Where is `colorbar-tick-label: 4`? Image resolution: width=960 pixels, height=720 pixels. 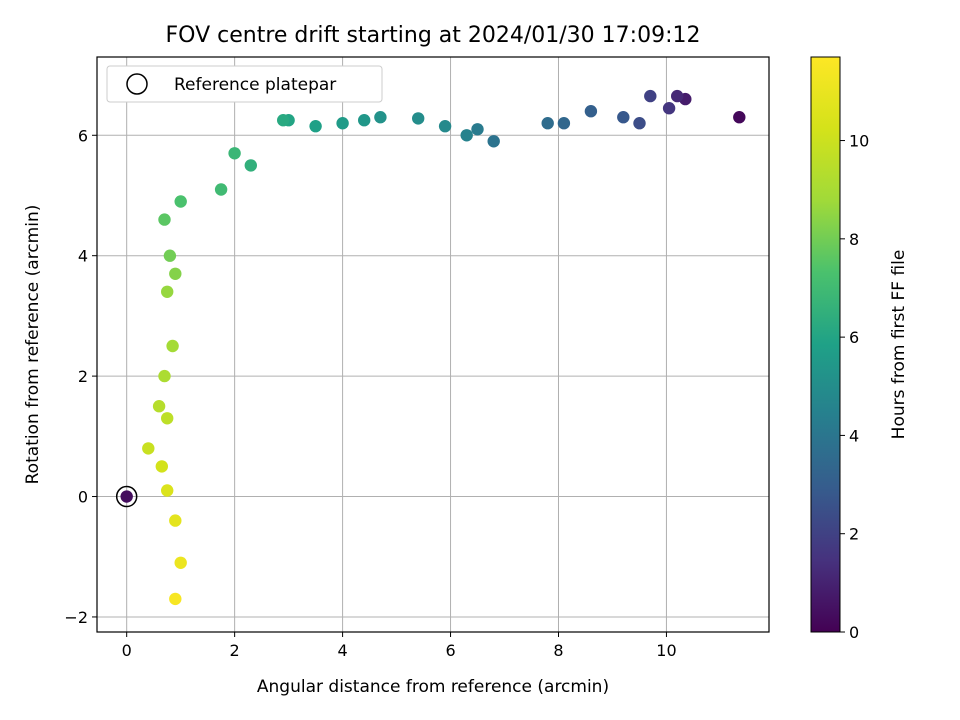
colorbar-tick-label: 4 is located at coordinates (854, 435).